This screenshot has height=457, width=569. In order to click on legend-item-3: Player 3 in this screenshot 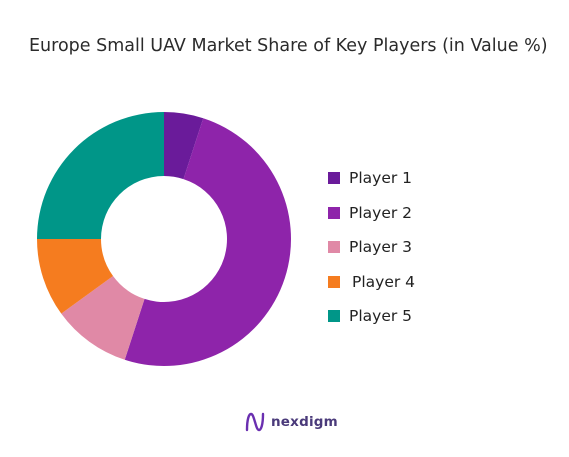, I will do `click(371, 247)`.